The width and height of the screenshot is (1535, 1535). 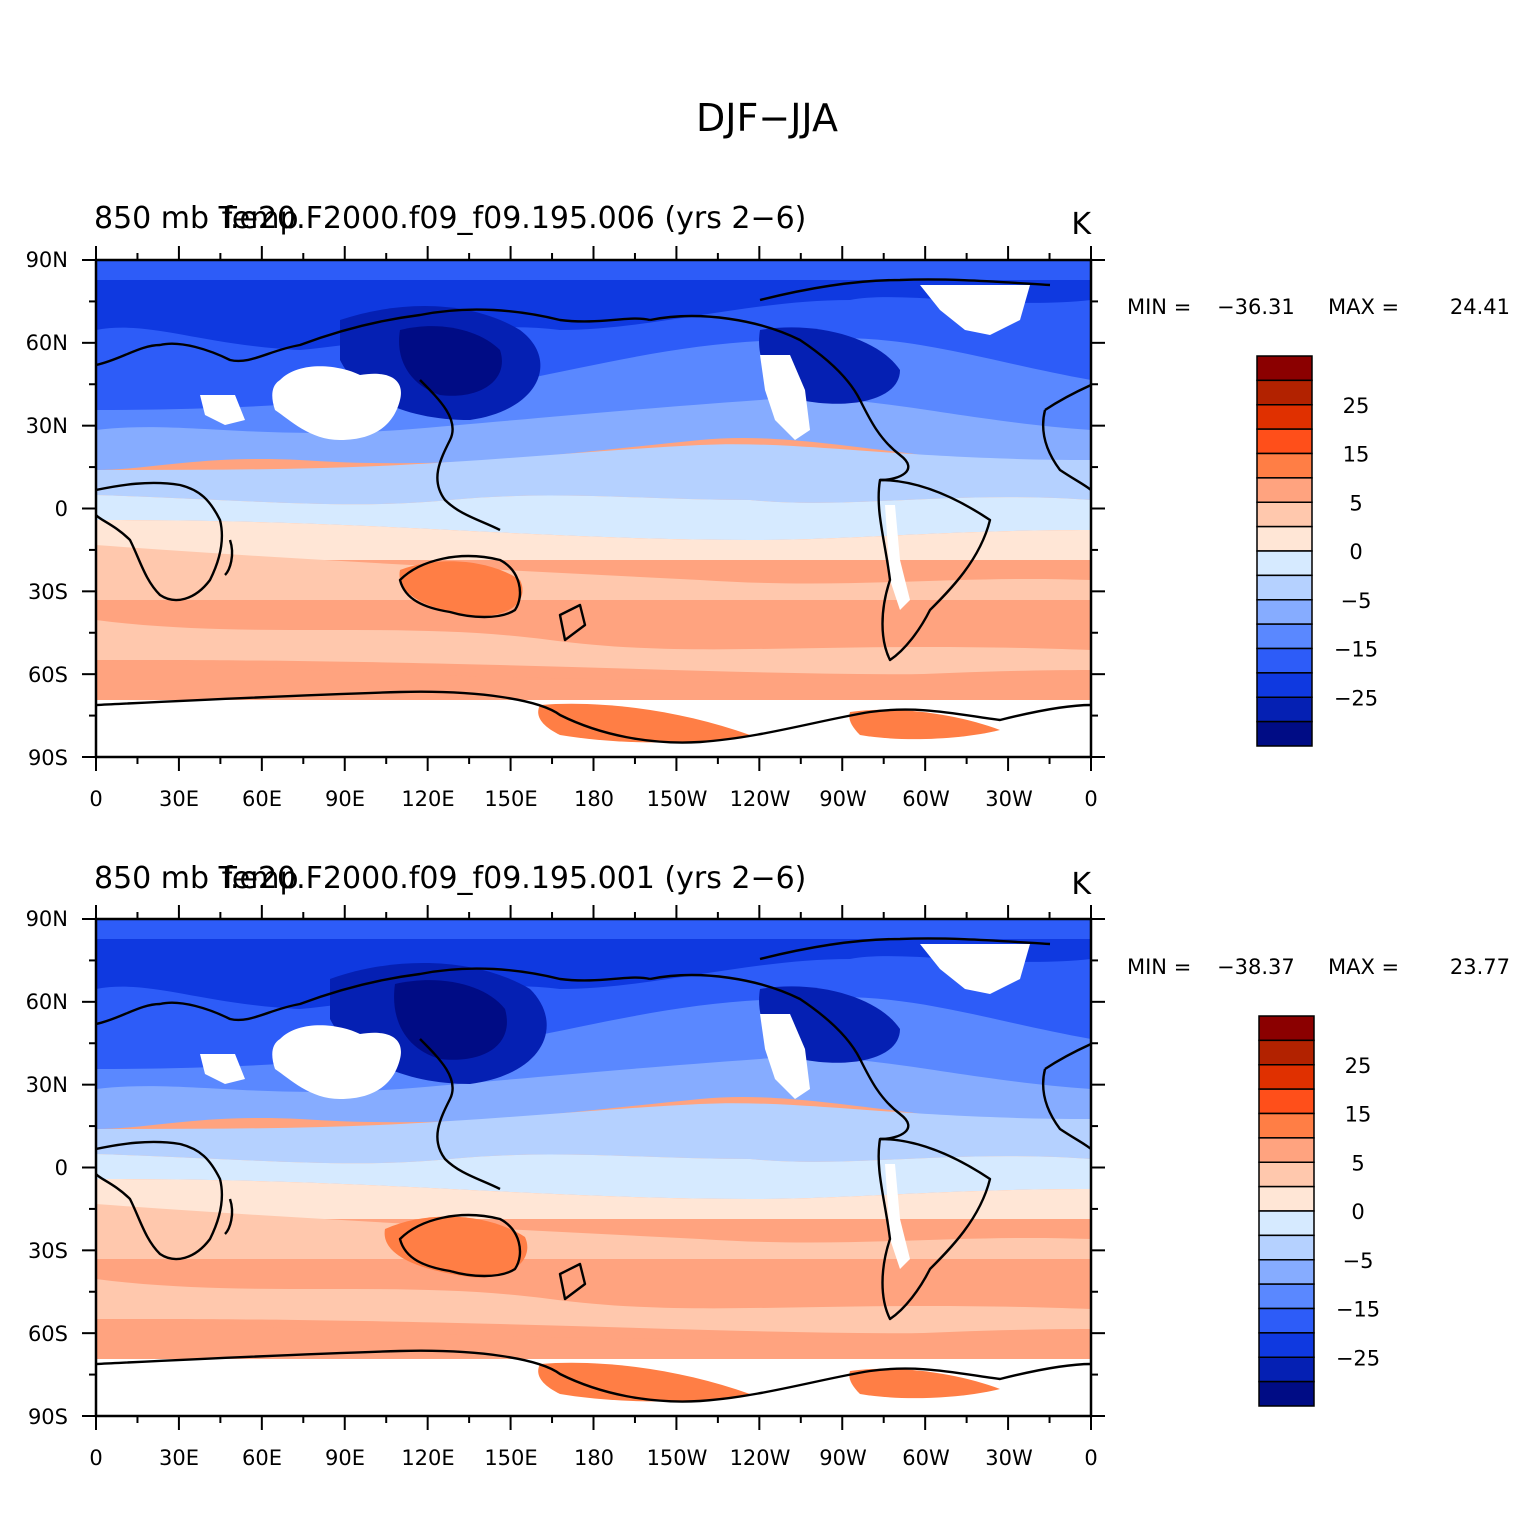 What do you see at coordinates (1356, 455) in the screenshot?
I see `colorbar-label: 15` at bounding box center [1356, 455].